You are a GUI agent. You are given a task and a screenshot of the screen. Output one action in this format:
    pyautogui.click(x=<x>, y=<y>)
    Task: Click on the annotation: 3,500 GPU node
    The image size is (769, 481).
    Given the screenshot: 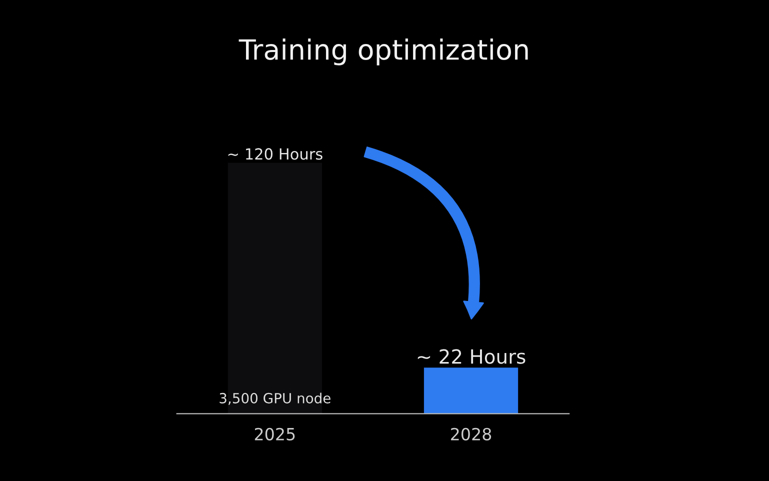 What is the action you would take?
    pyautogui.click(x=275, y=398)
    